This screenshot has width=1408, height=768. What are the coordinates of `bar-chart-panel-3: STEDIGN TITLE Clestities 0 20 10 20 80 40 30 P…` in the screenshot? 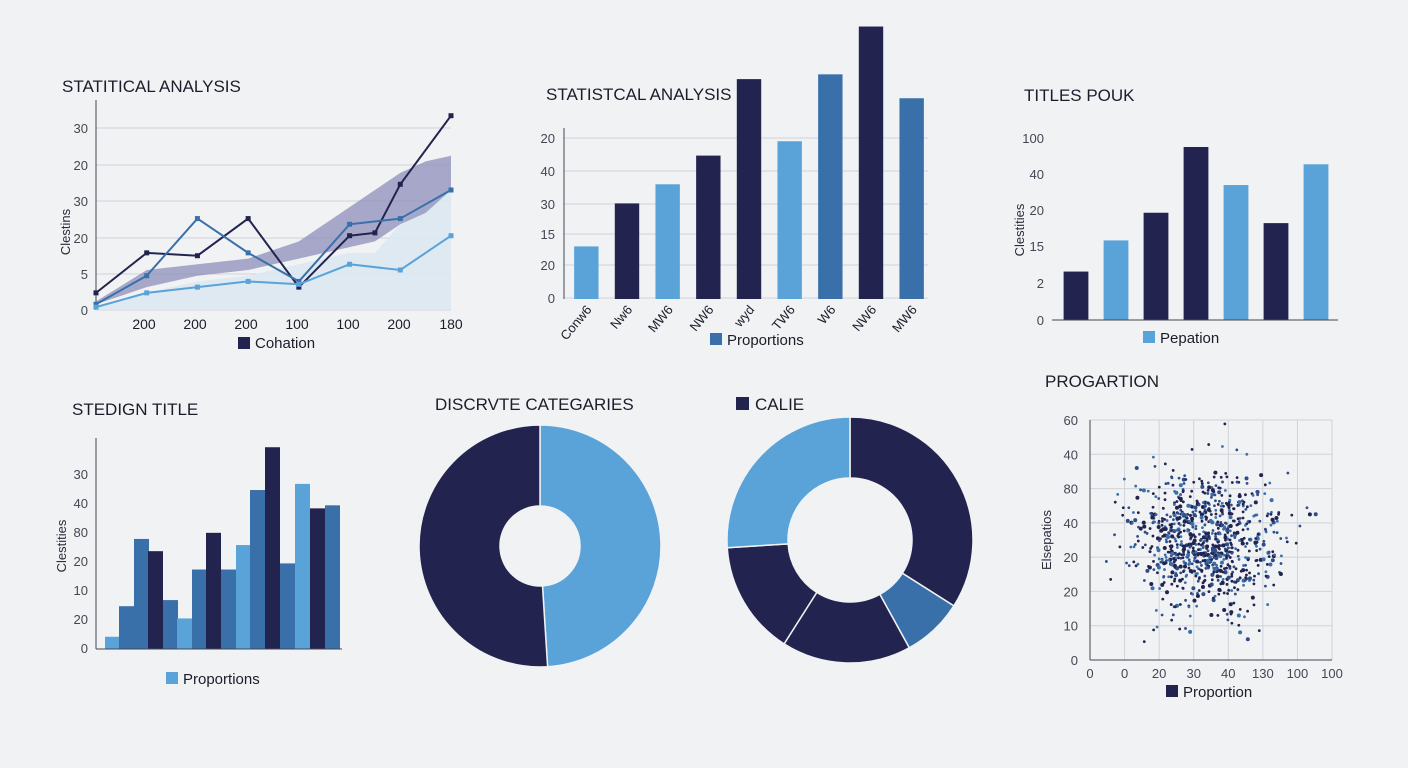 It's located at (198, 544).